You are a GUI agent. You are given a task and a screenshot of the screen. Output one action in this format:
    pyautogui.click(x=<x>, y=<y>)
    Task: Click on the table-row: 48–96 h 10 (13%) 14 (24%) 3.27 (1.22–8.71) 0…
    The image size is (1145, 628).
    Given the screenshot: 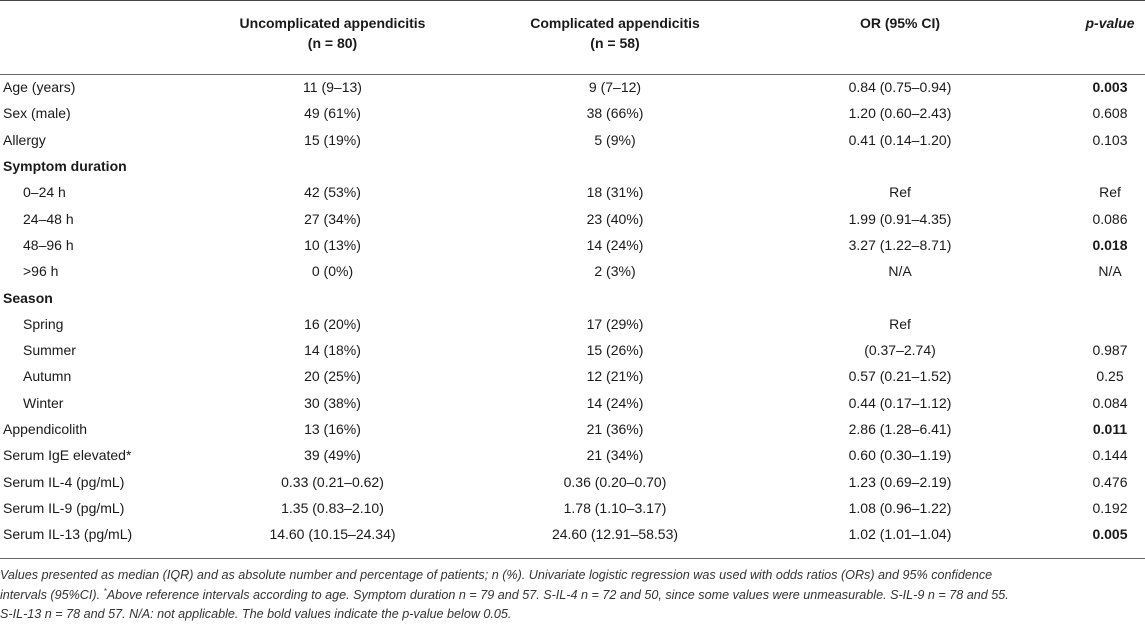 What is the action you would take?
    pyautogui.click(x=572, y=245)
    